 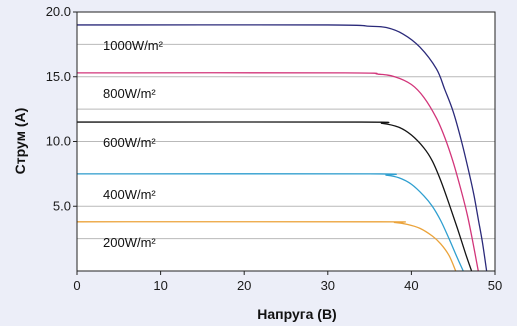 What do you see at coordinates (244, 285) in the screenshot?
I see `x-tick-label: 20` at bounding box center [244, 285].